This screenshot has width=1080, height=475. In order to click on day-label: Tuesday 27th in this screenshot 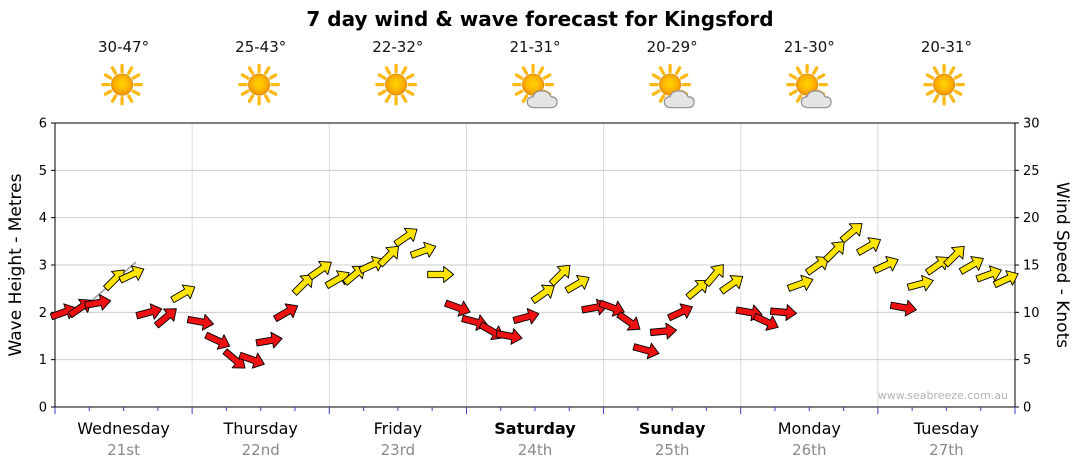, I will do `click(946, 439)`.